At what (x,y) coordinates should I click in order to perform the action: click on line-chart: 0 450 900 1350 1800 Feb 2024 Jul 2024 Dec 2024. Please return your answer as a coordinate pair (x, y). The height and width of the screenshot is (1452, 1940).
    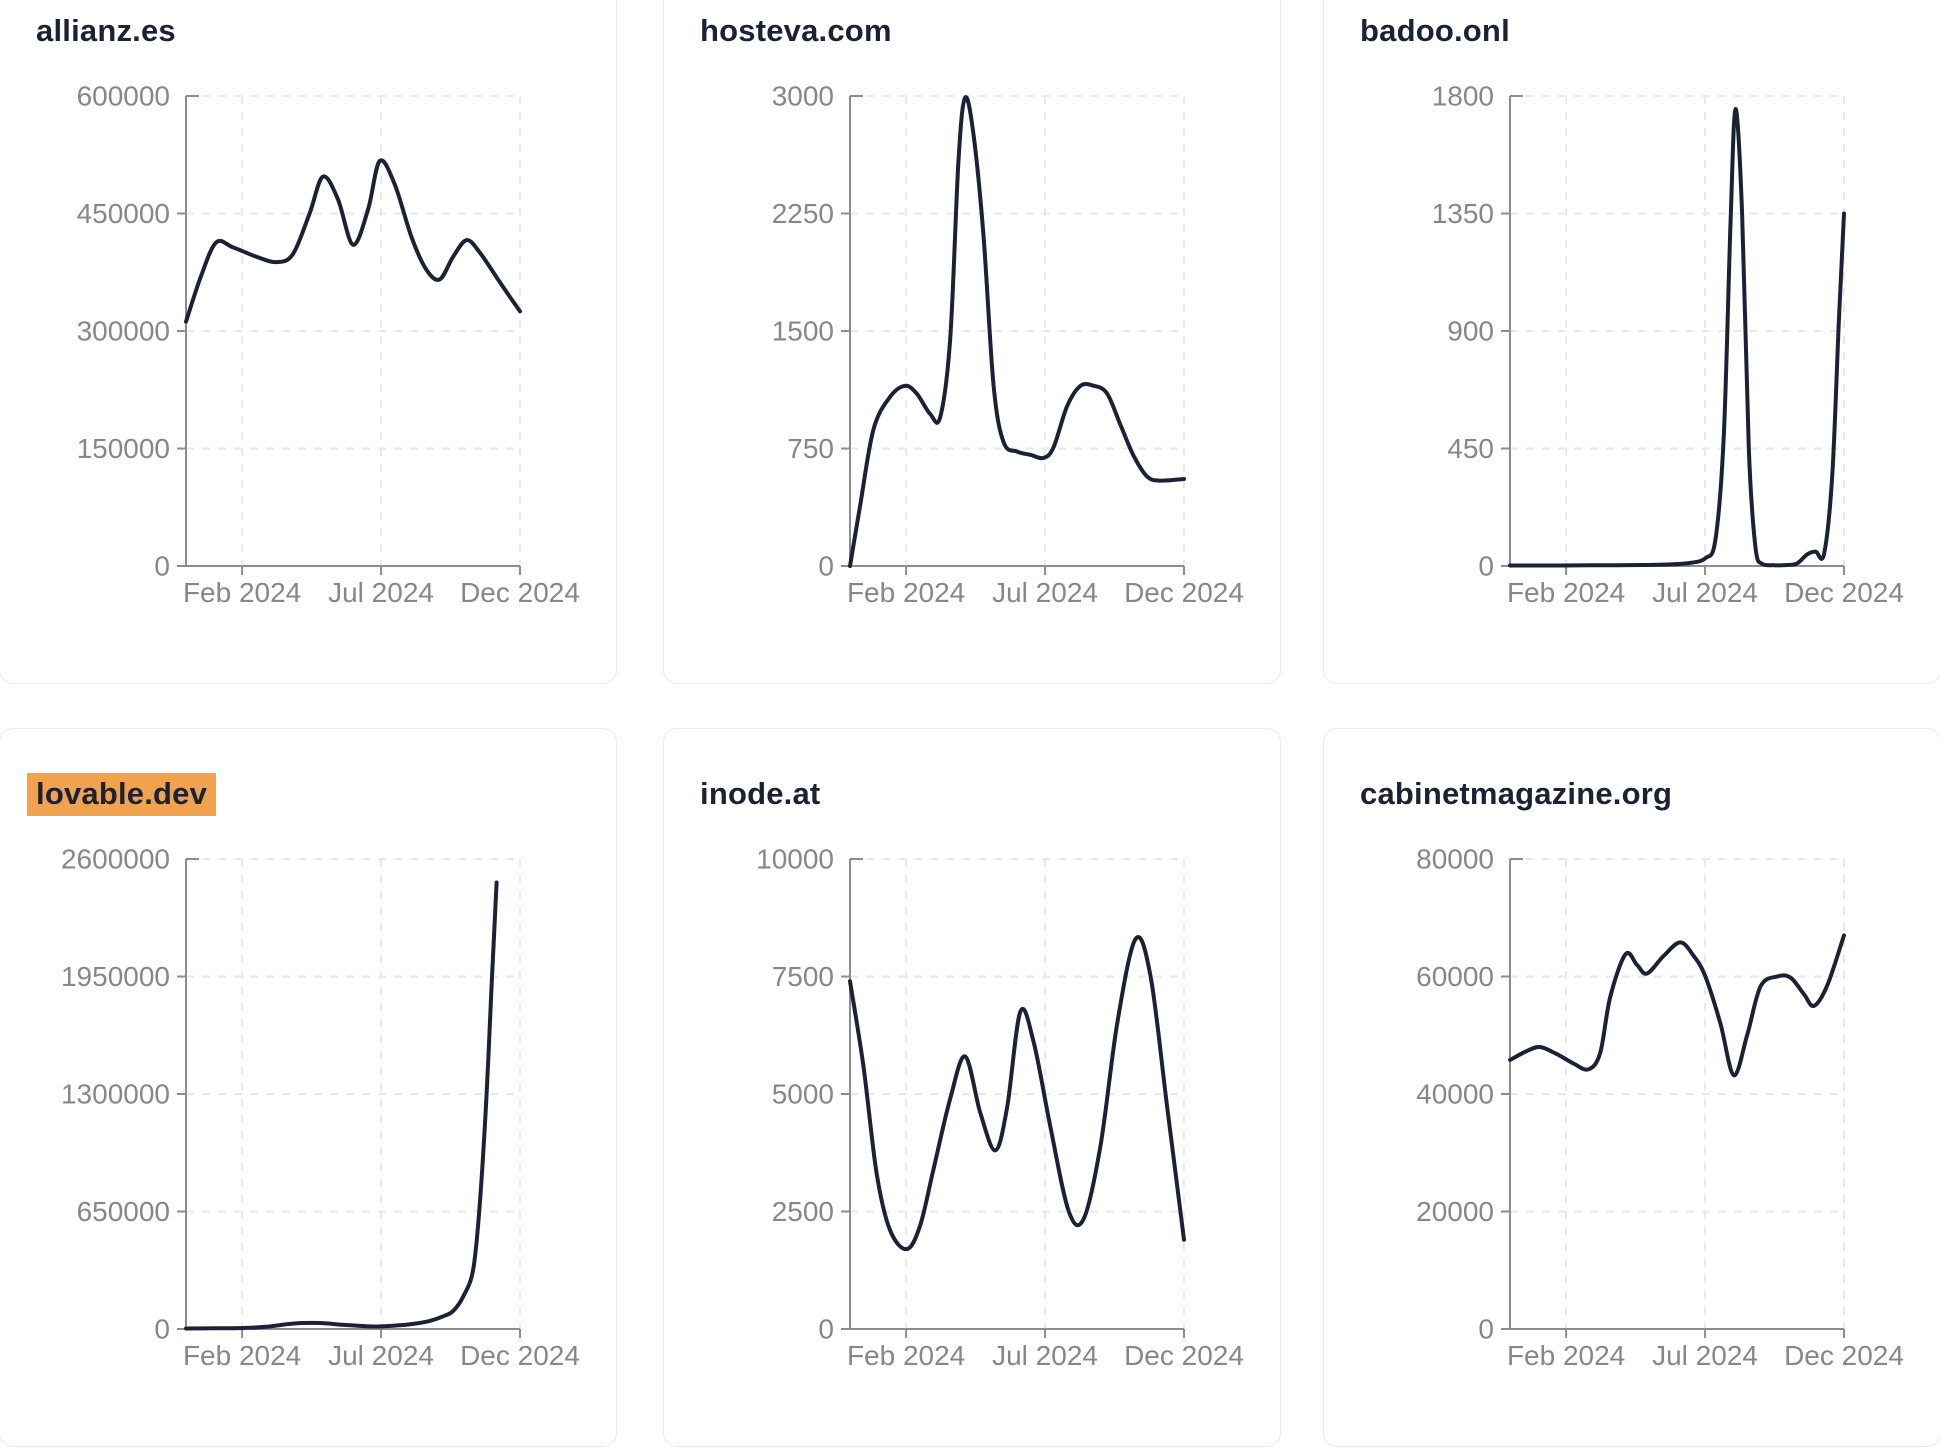
    Looking at the image, I should click on (1632, 342).